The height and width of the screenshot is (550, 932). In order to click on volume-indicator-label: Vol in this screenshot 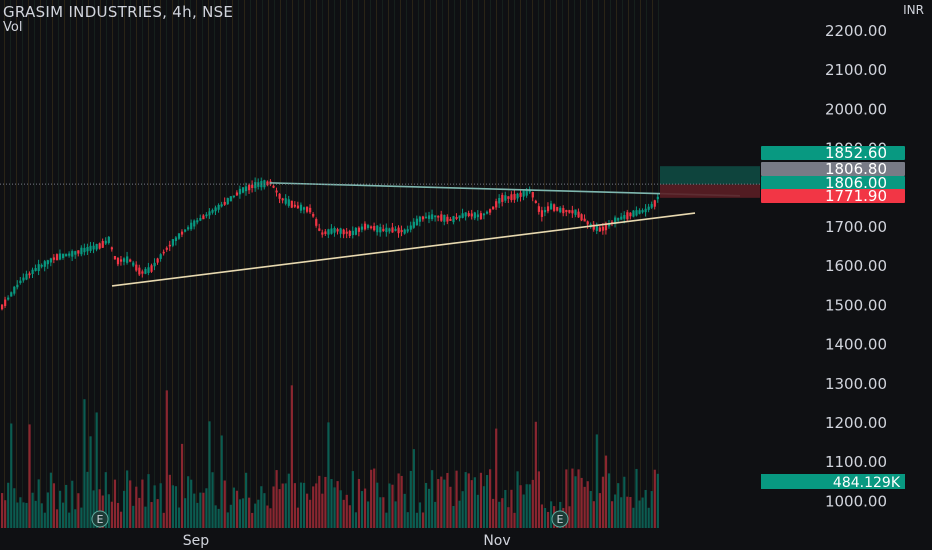, I will do `click(13, 27)`.